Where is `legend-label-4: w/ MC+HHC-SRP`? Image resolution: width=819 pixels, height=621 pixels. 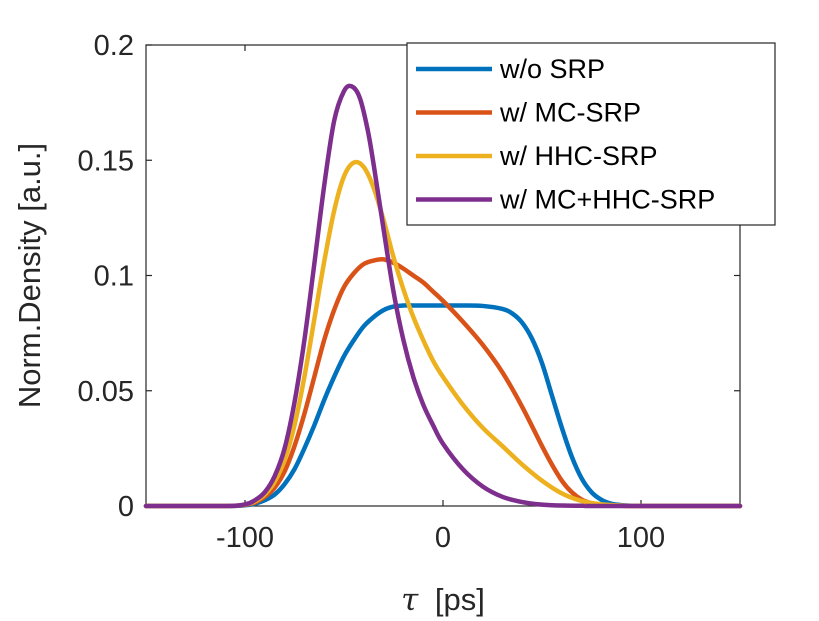
legend-label-4: w/ MC+HHC-SRP is located at coordinates (607, 200).